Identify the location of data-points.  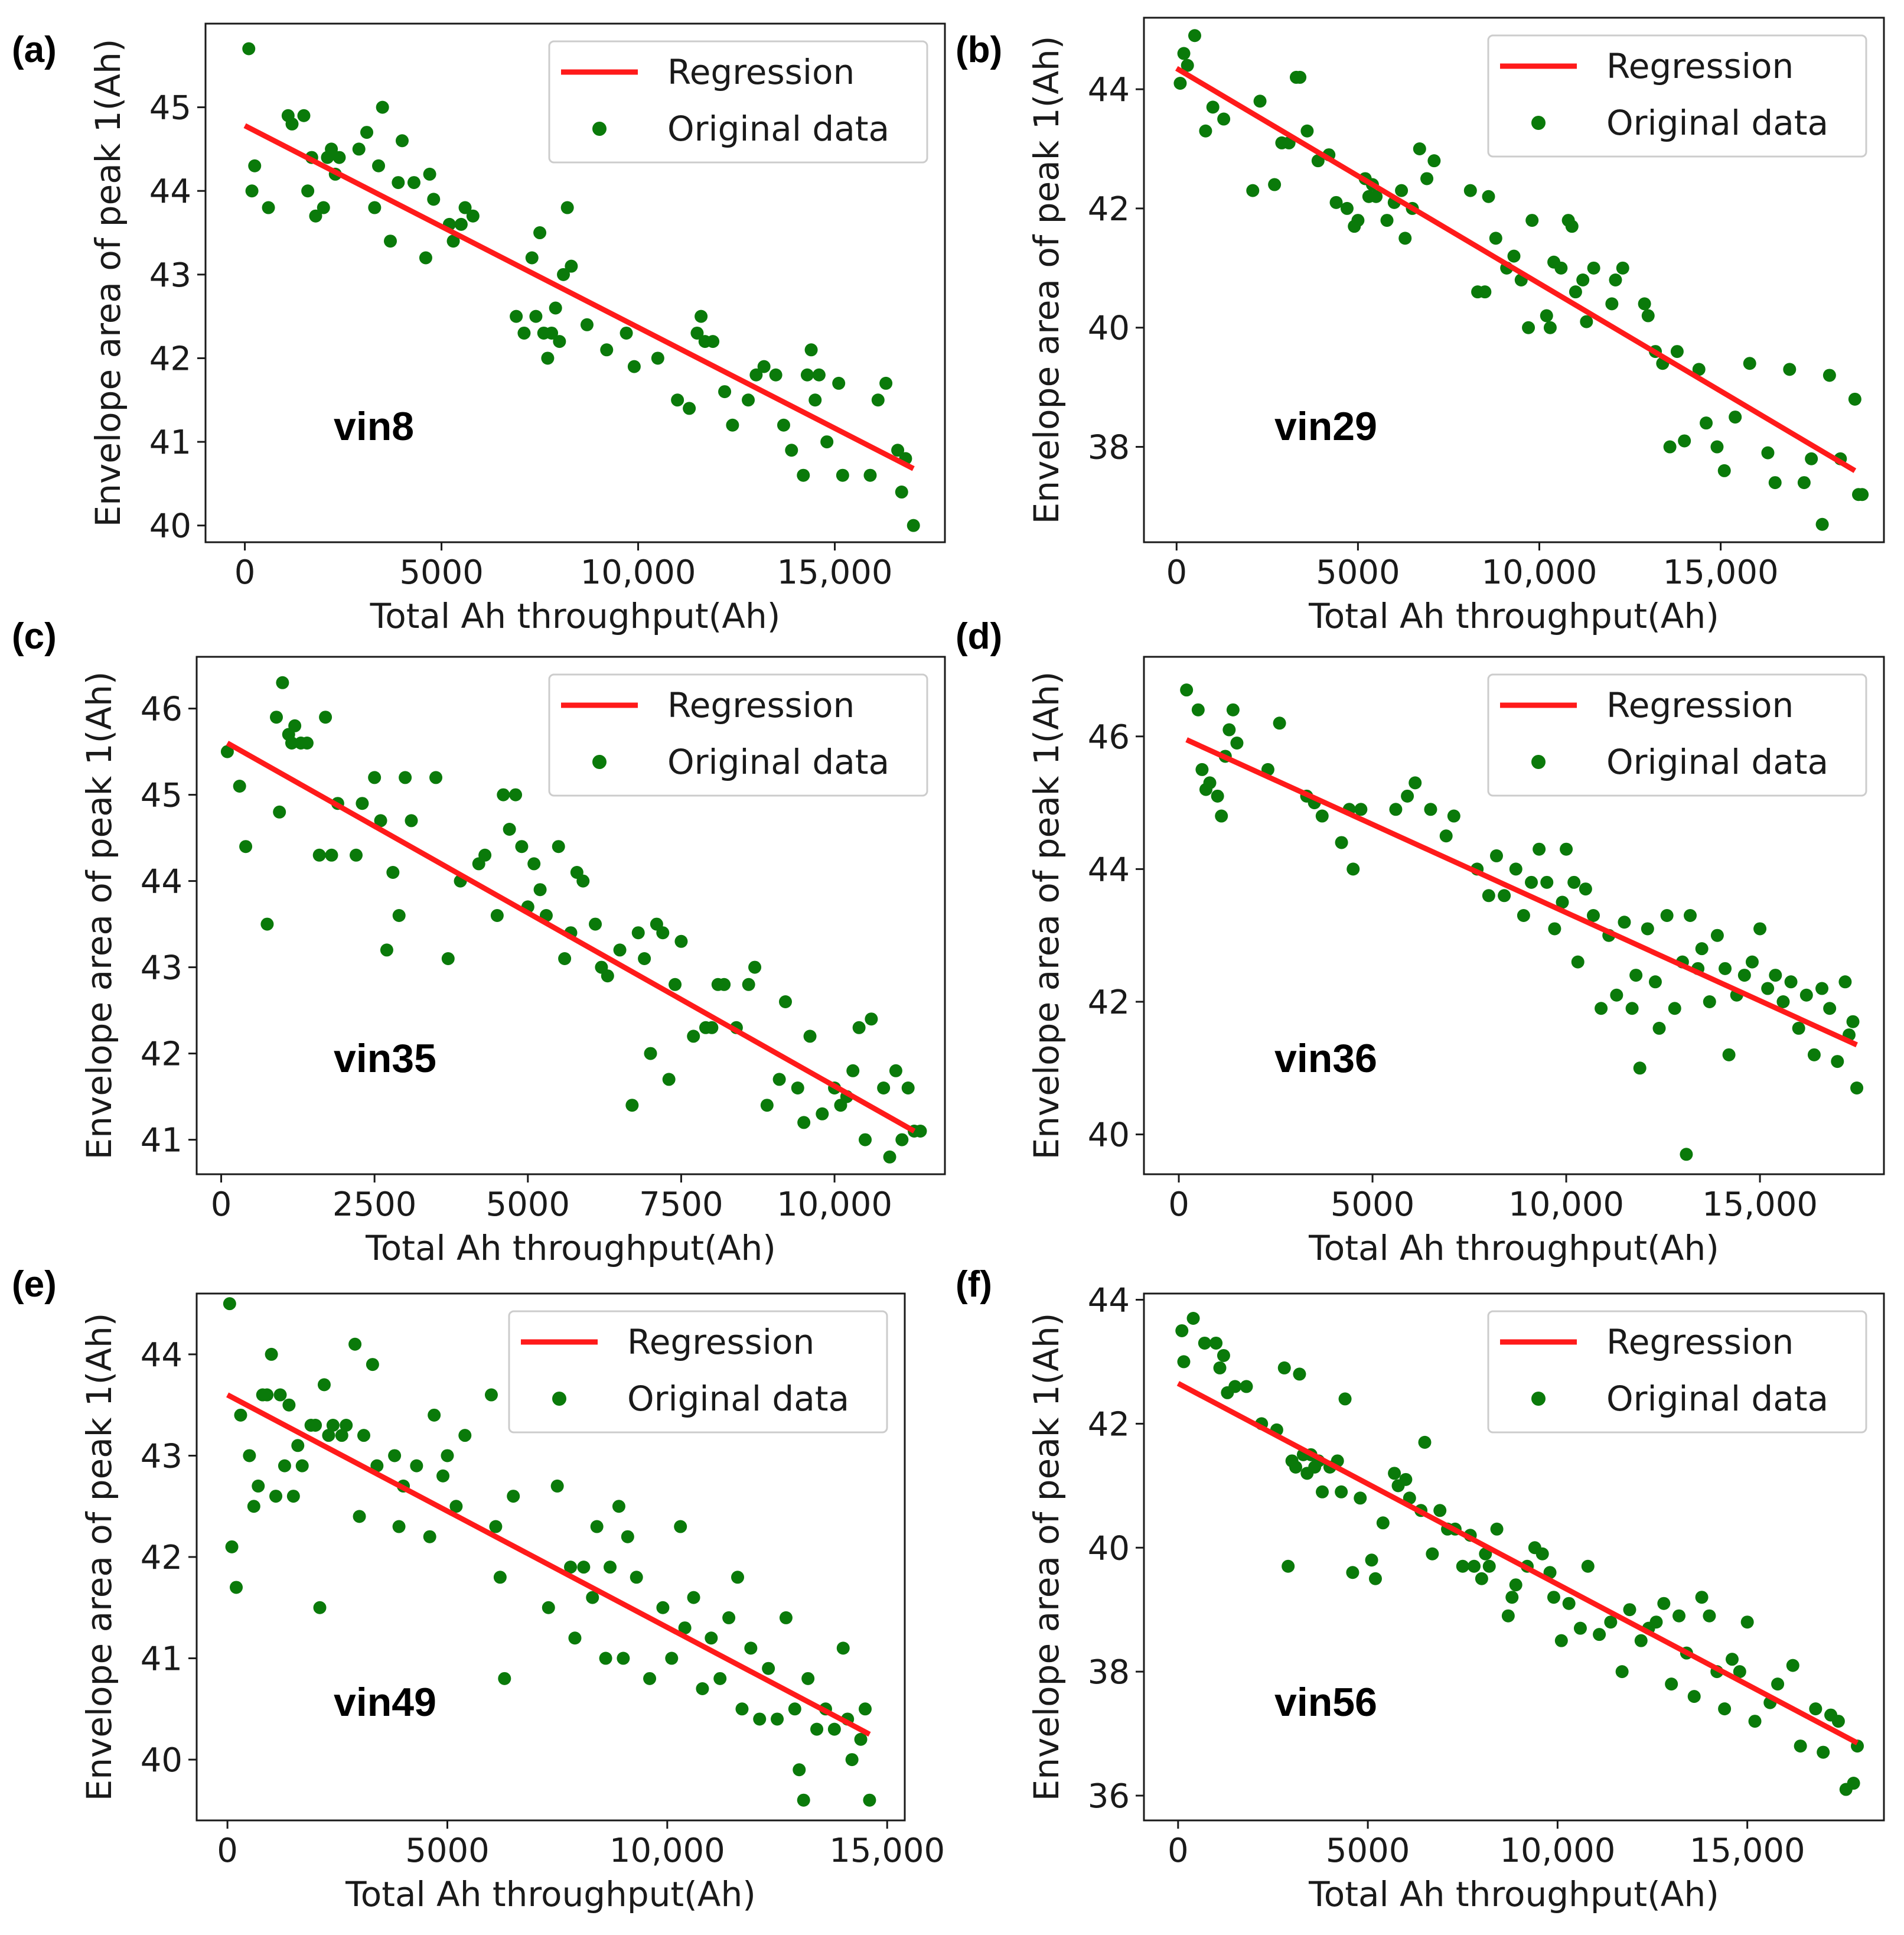
(1522, 922).